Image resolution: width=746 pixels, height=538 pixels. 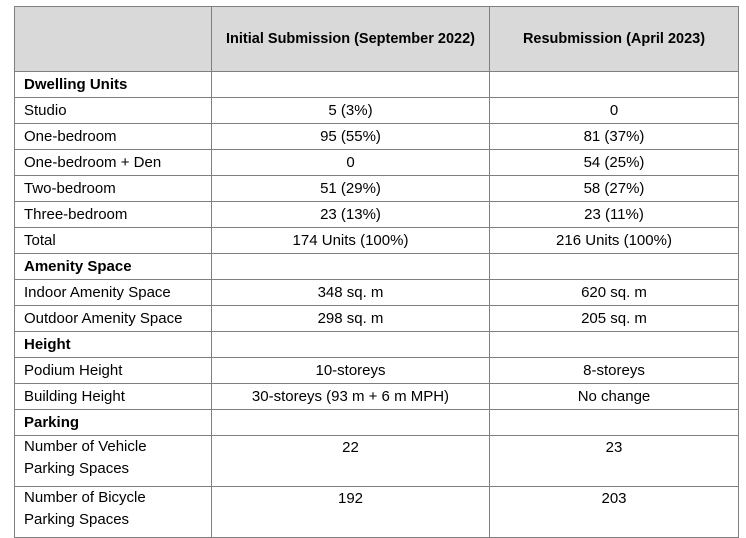 I want to click on section-title: Parking, so click(x=113, y=422).